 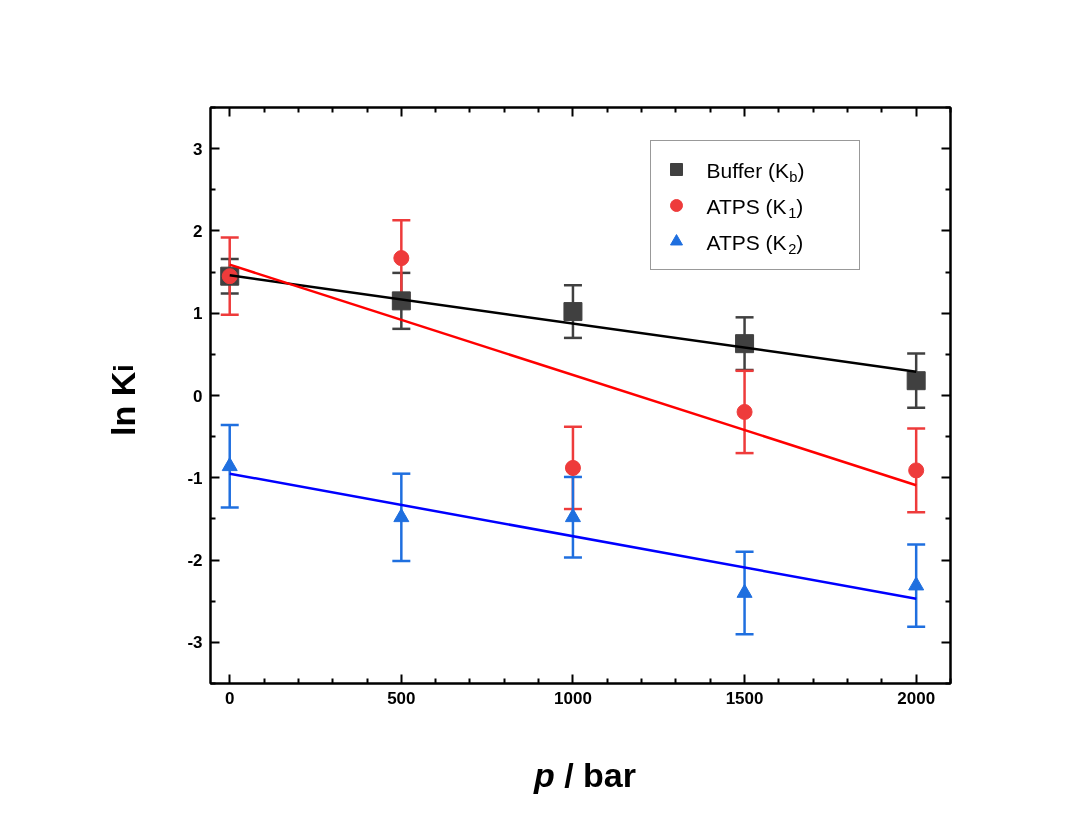 I want to click on y-tick-label: 3, so click(x=198, y=149).